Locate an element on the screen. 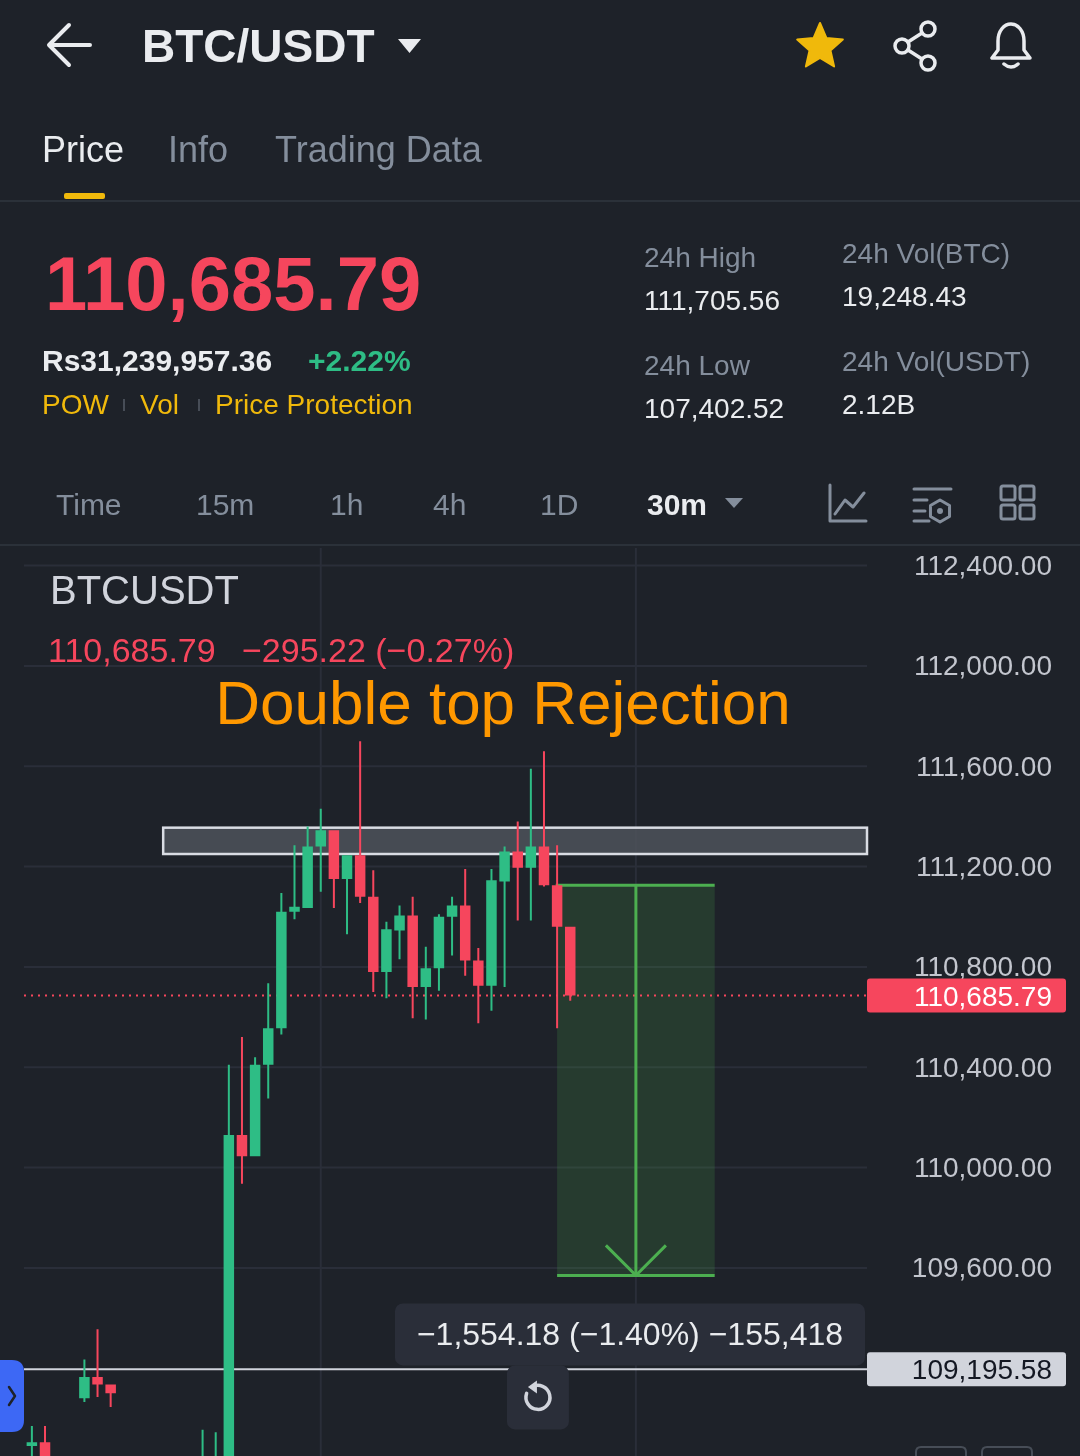  y-tick-label: 110,000.00 is located at coordinates (982, 1168).